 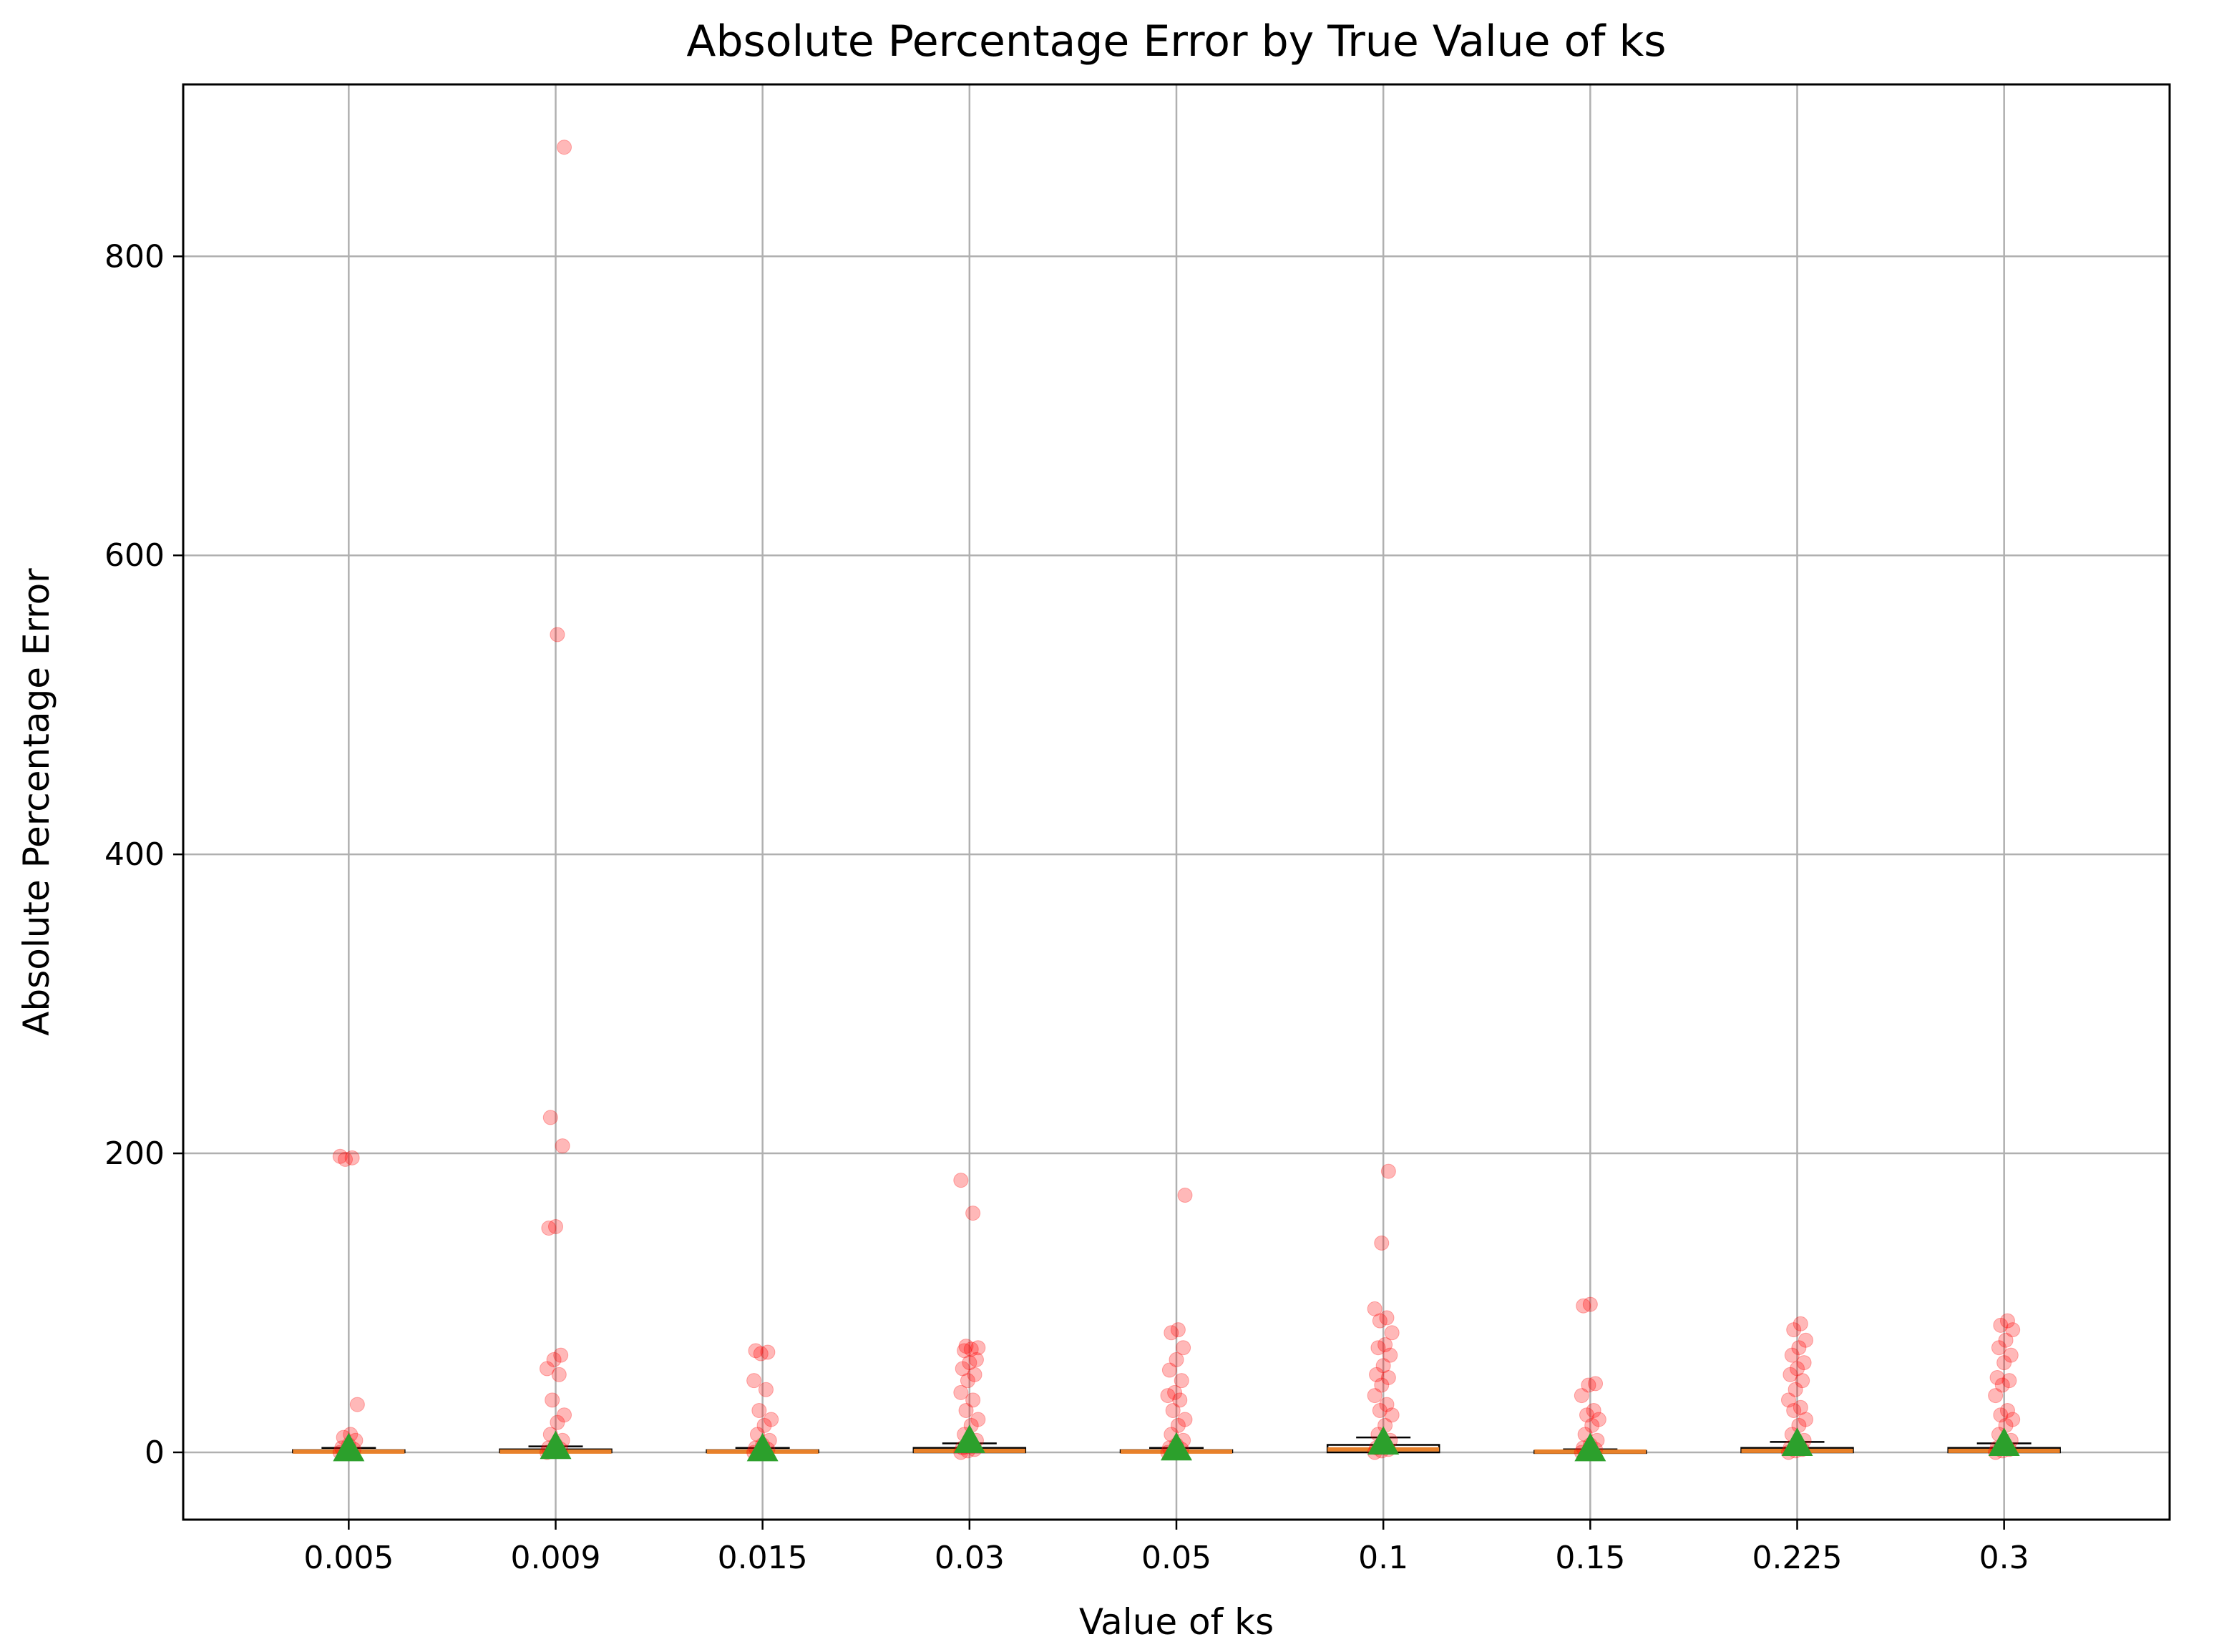 What do you see at coordinates (348, 1558) in the screenshot?
I see `x-tick-label: 0.005` at bounding box center [348, 1558].